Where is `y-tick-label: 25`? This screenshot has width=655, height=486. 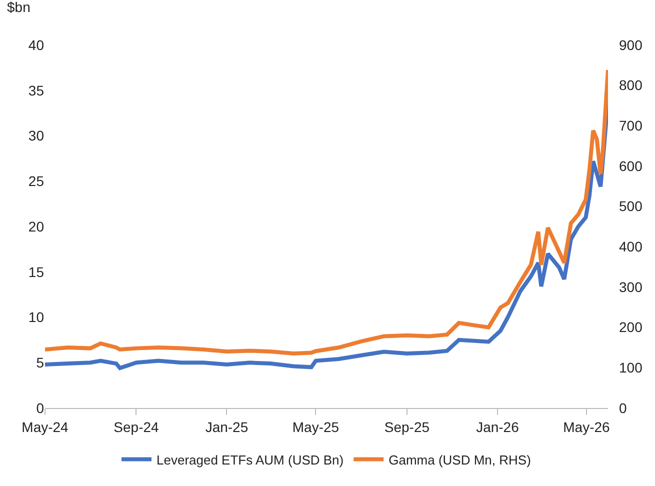 y-tick-label: 25 is located at coordinates (36, 181).